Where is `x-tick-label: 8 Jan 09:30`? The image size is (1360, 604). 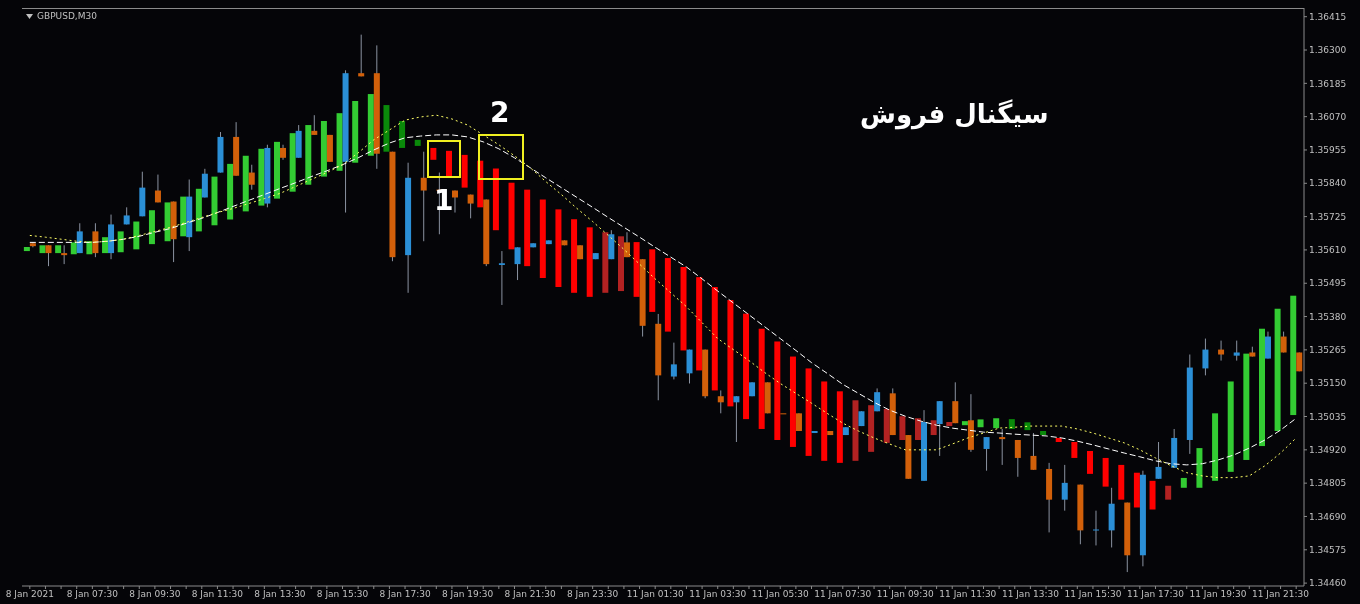 x-tick-label: 8 Jan 09:30 is located at coordinates (155, 594).